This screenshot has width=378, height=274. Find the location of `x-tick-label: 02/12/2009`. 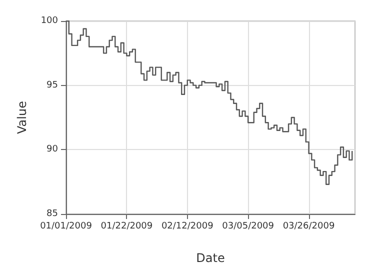

x-tick-label: 02/12/2009 is located at coordinates (187, 227).